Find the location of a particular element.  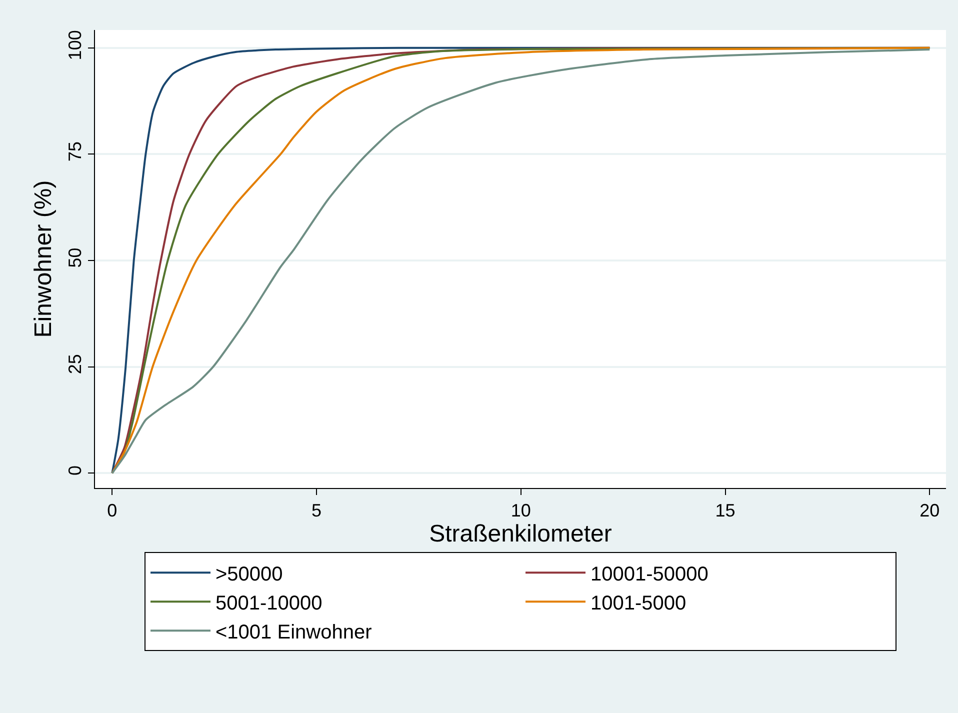

legend-label: 1001-5000 is located at coordinates (638, 603).